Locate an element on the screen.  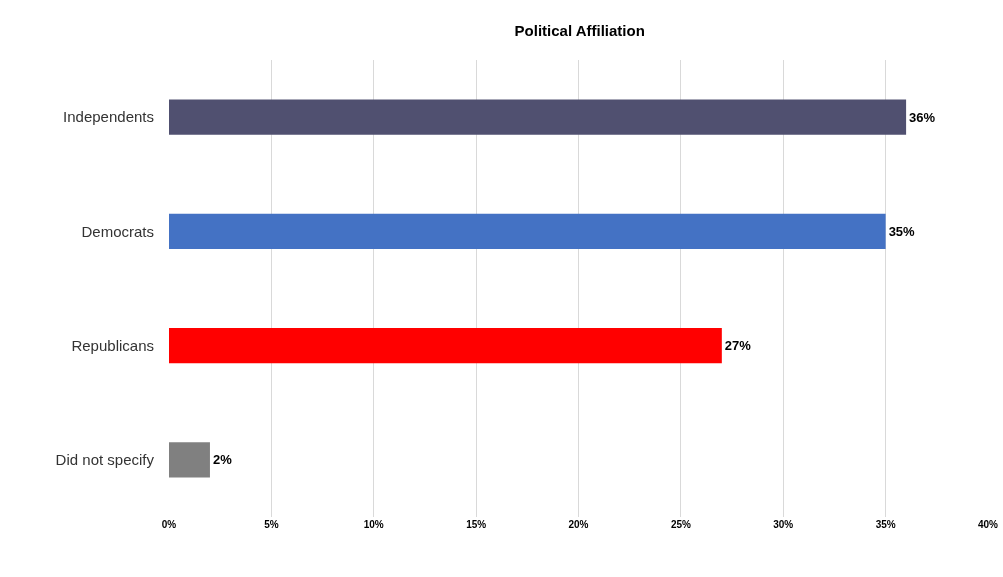
y-tick-label: Republicans is located at coordinates (112, 345).